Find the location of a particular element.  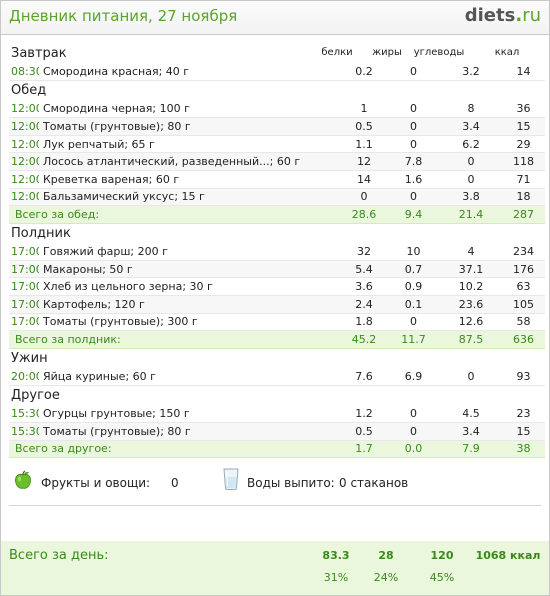

meal-total-carbs: 21.4 is located at coordinates (471, 214).